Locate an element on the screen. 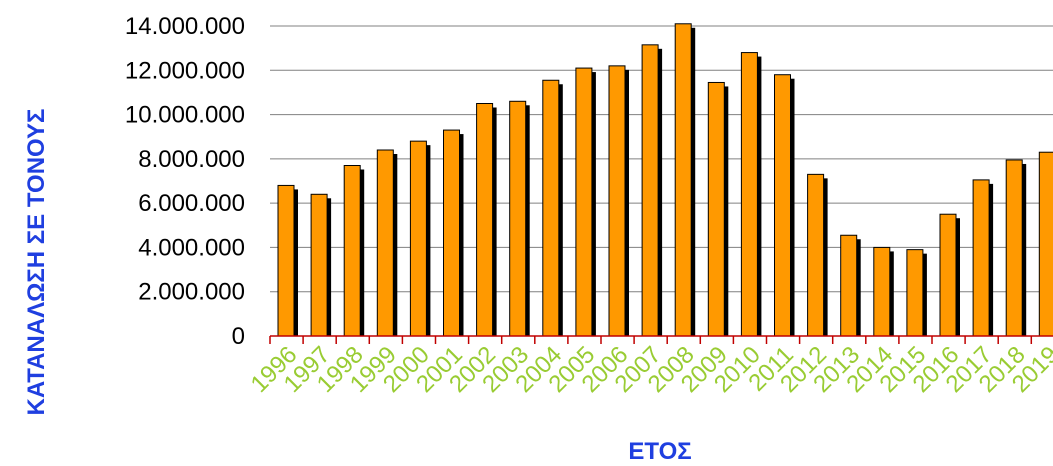 The height and width of the screenshot is (466, 1053). y-tick-label: 8.000.000 is located at coordinates (191, 159).